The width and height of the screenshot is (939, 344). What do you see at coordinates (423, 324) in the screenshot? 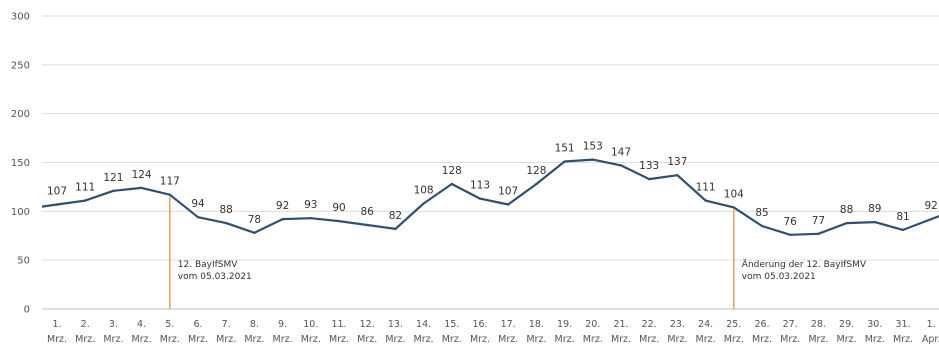
I see `x-tick-label: 14.` at bounding box center [423, 324].